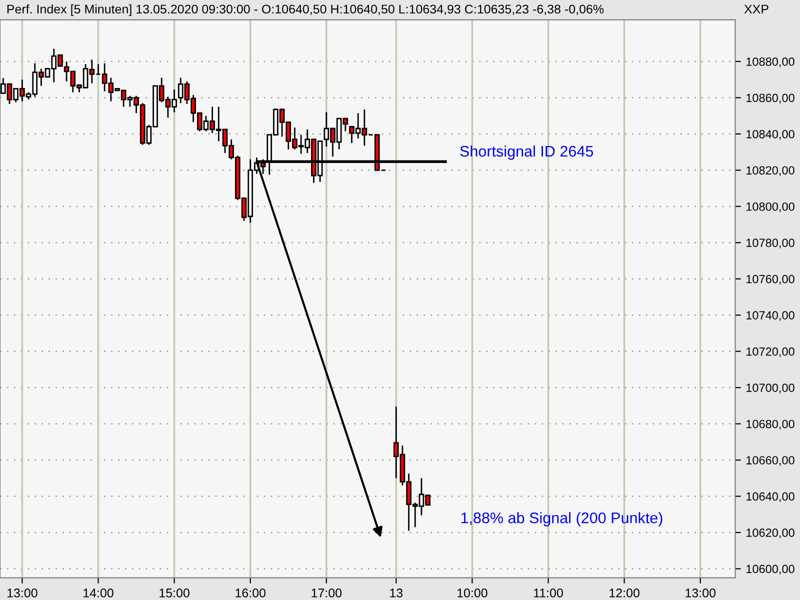 This screenshot has height=600, width=800. I want to click on x-tick-label: 12:00, so click(625, 593).